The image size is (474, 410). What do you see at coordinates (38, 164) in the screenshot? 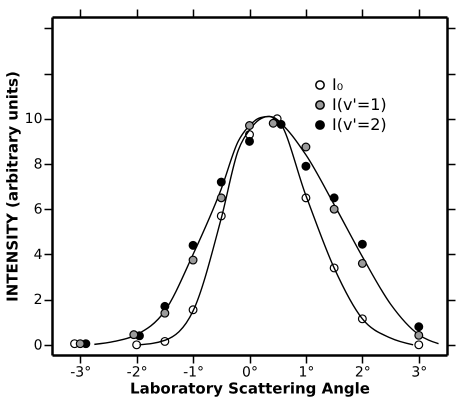
I see `y-tick-label: 8` at bounding box center [38, 164].